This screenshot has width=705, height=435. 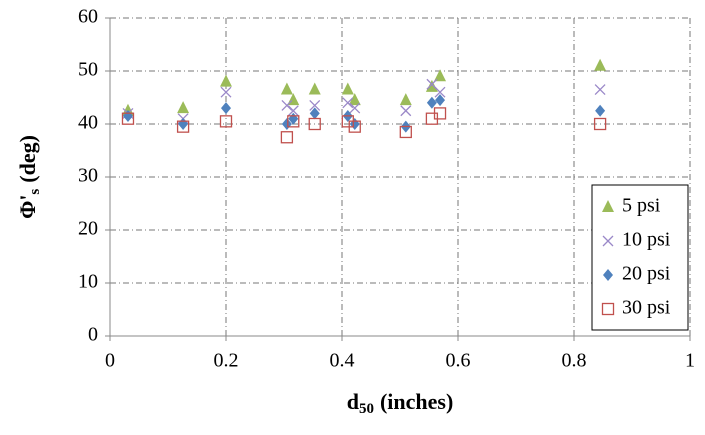 What do you see at coordinates (416, 401) in the screenshot?
I see `x-label-part: (inches)` at bounding box center [416, 401].